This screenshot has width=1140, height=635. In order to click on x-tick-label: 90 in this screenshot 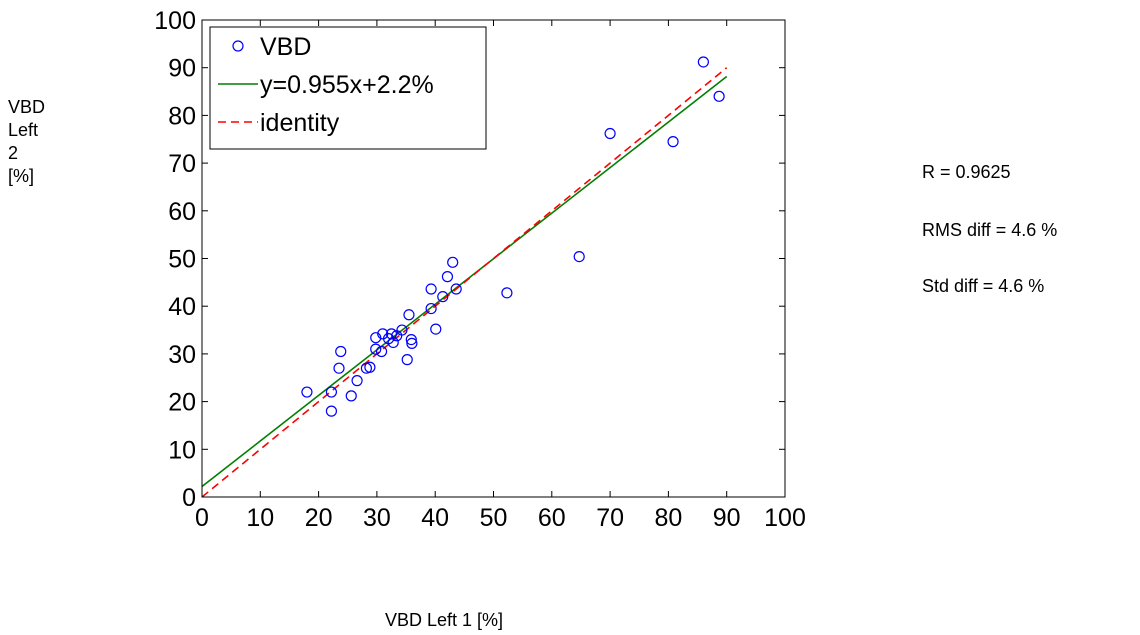, I will do `click(727, 518)`.